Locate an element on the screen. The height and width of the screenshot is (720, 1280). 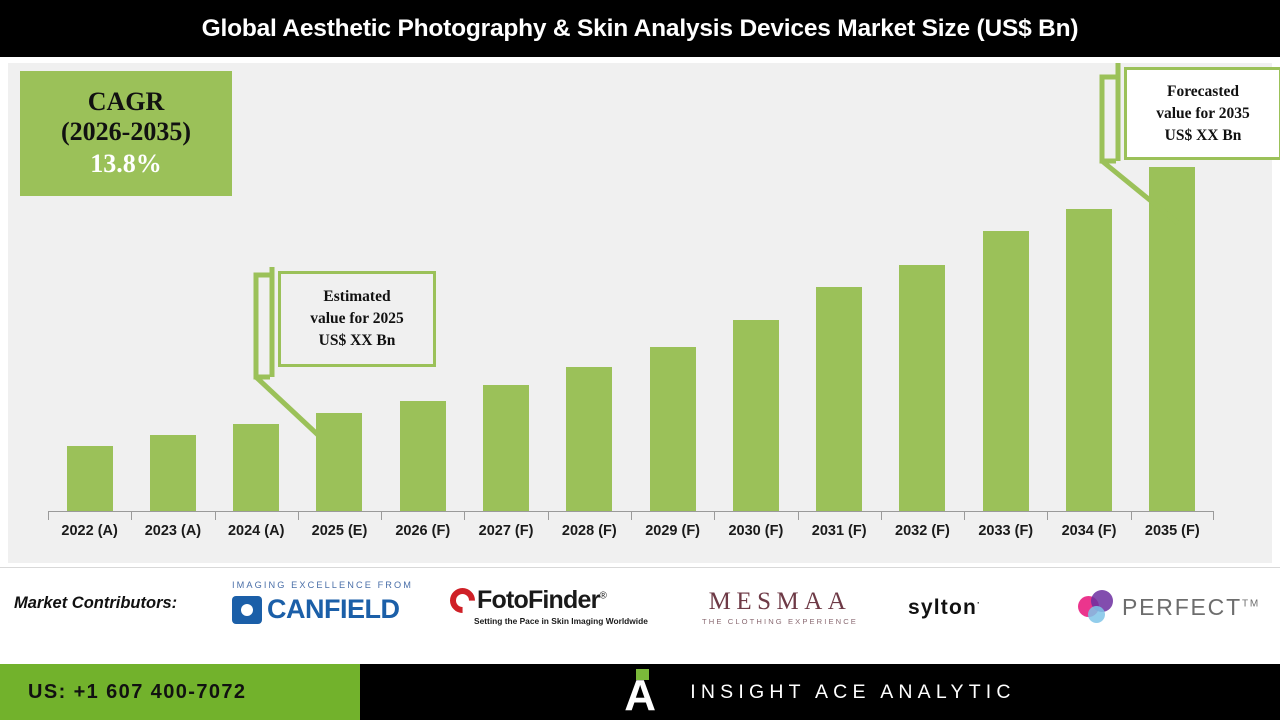
fotofinder-registered-mark: ® is located at coordinates (603, 596).